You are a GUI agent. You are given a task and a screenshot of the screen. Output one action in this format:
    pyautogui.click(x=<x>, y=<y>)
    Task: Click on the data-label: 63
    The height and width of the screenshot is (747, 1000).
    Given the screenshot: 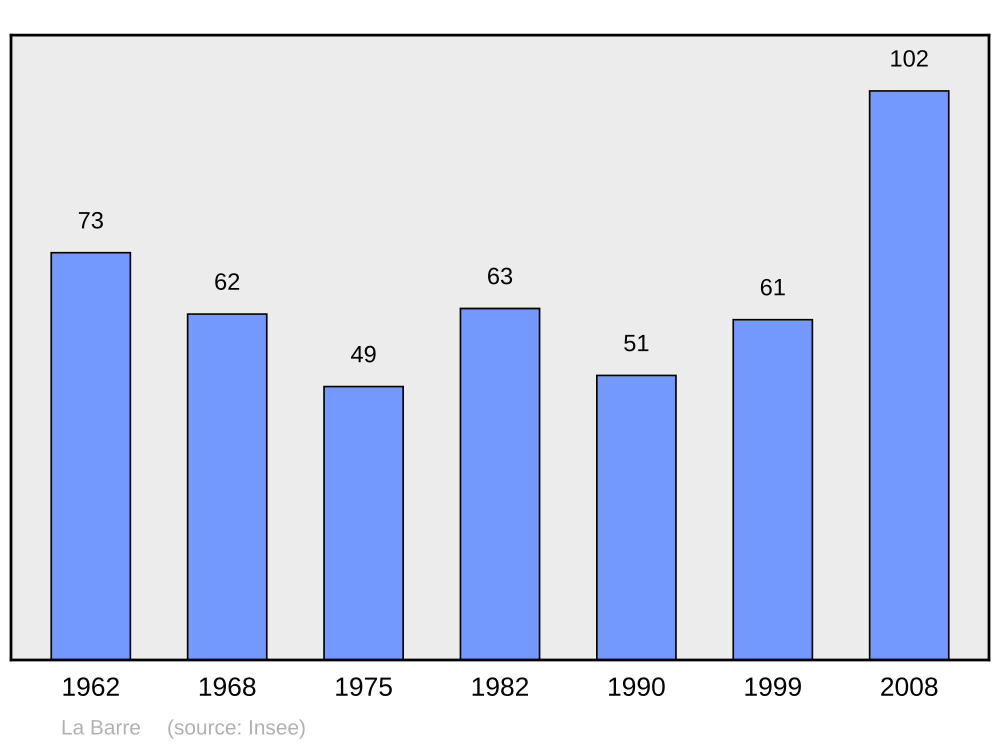 What is the action you would take?
    pyautogui.click(x=500, y=276)
    